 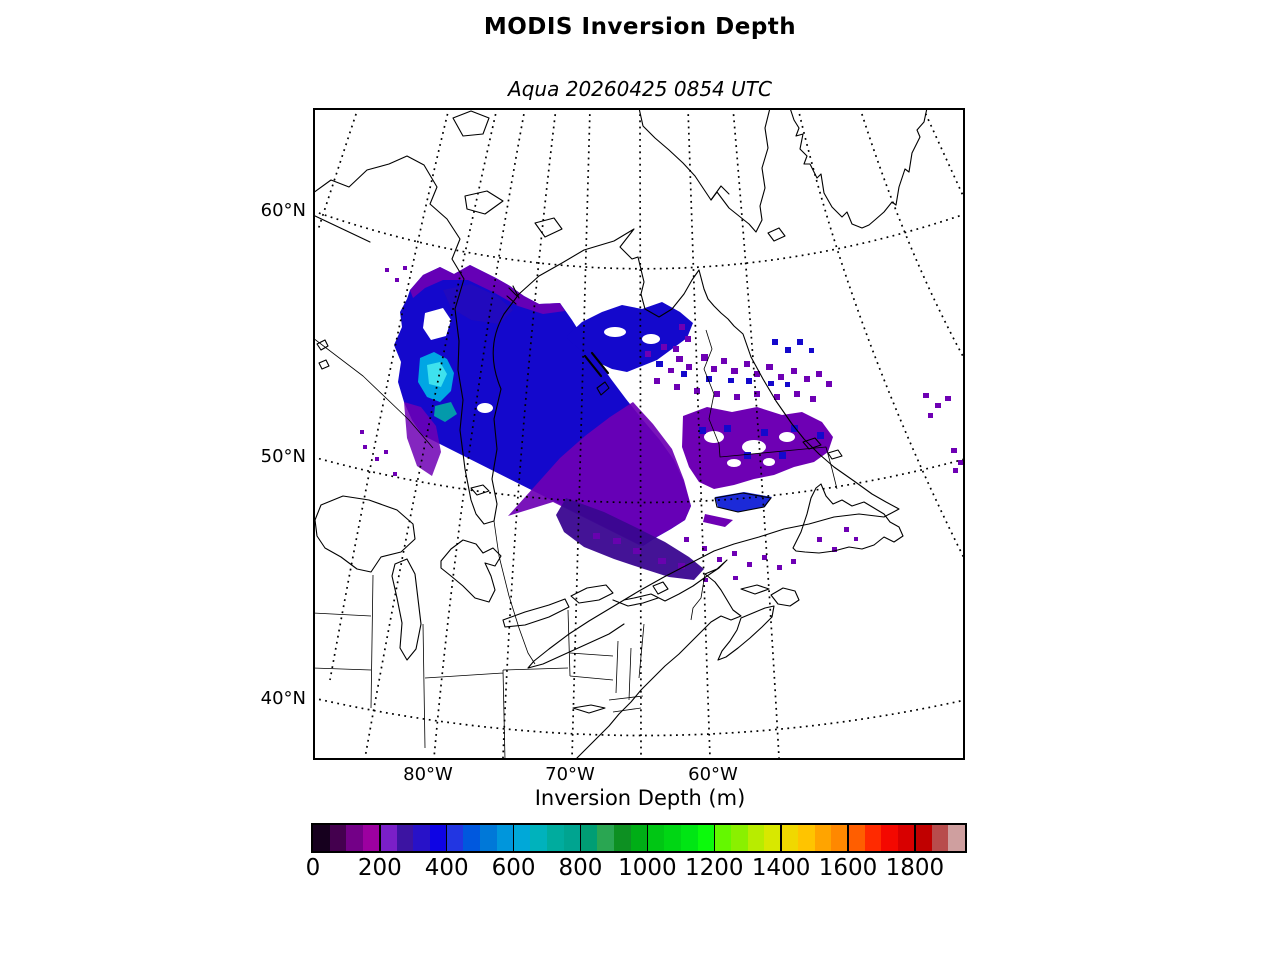 What do you see at coordinates (342, 228) in the screenshot?
I see `nw-straight-coast` at bounding box center [342, 228].